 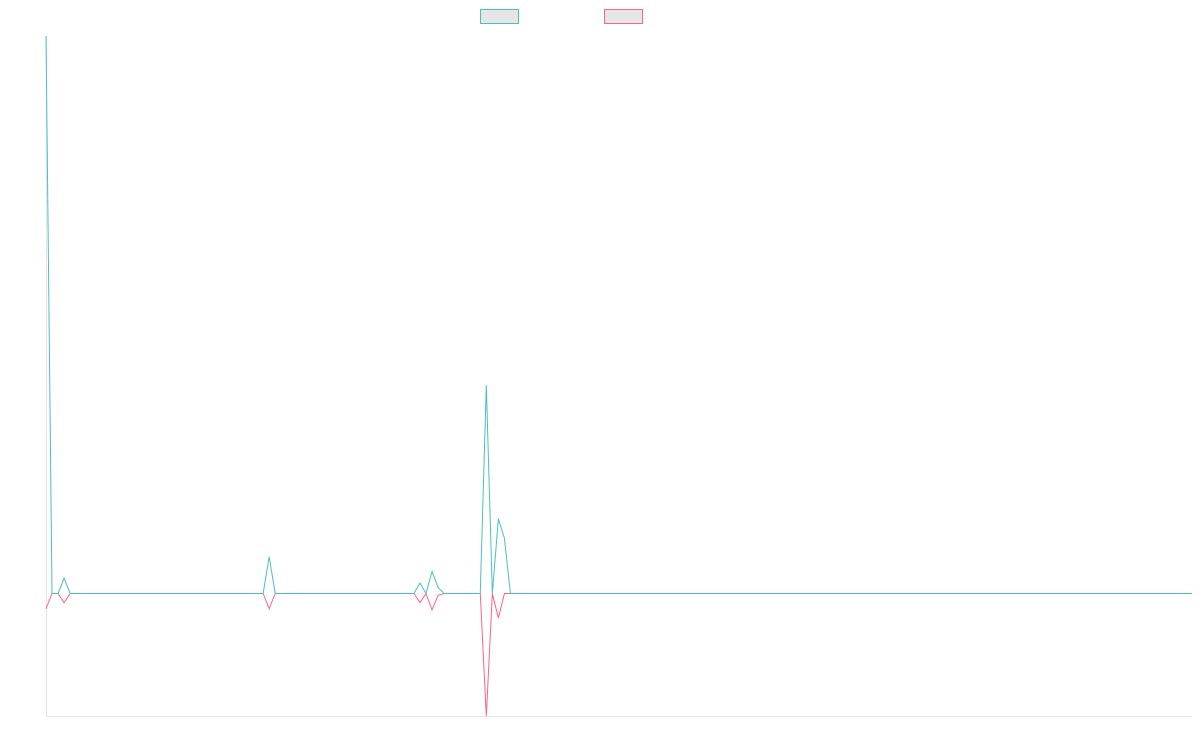 I want to click on legend, so click(x=600, y=18).